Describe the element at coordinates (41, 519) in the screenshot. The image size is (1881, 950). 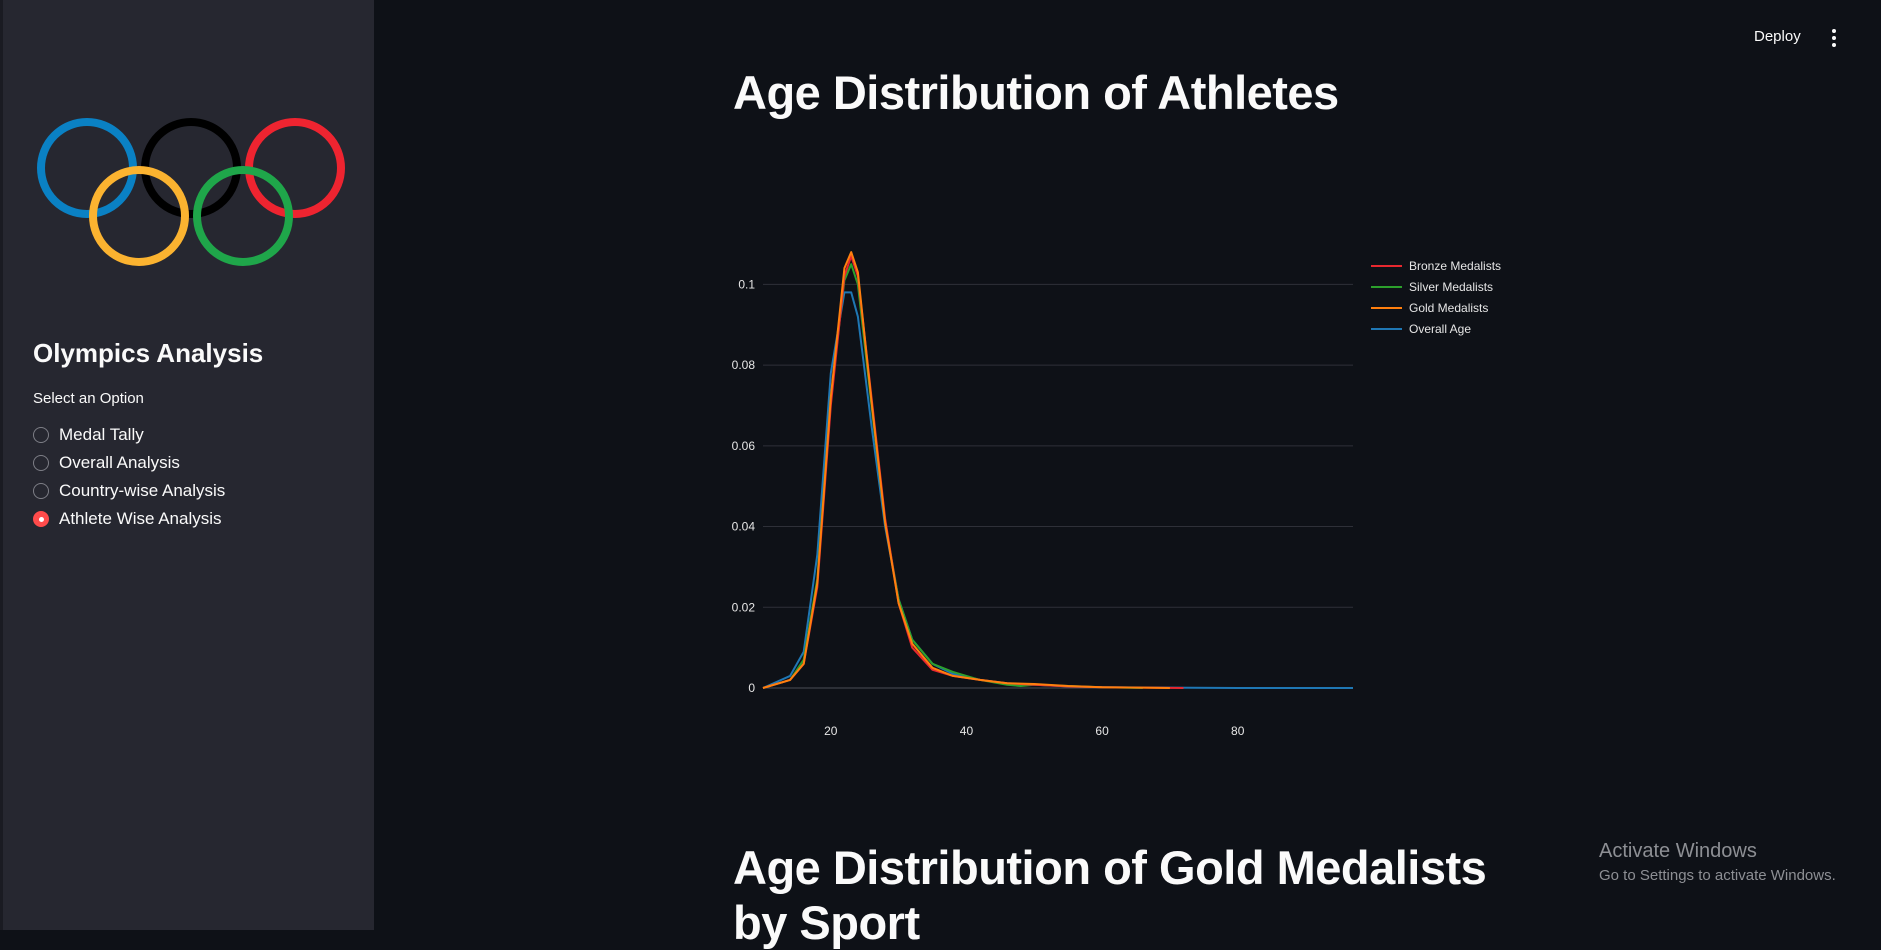
I see `radio-circle-selected` at that location.